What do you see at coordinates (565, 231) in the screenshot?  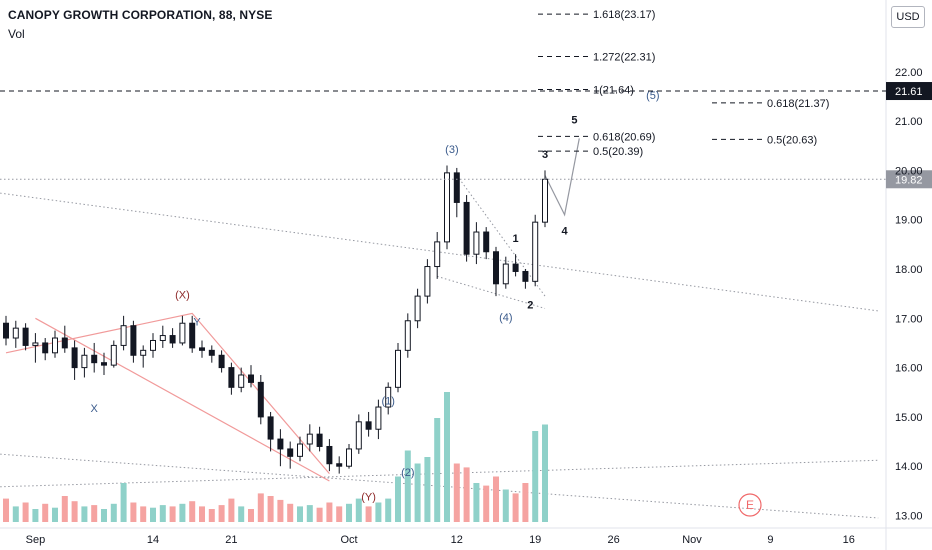 I see `wave-label: 4` at bounding box center [565, 231].